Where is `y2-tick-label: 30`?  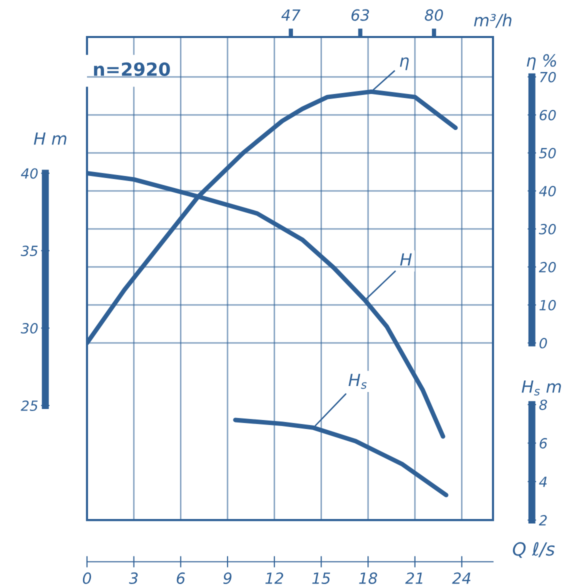
y2-tick-label: 30 is located at coordinates (547, 229).